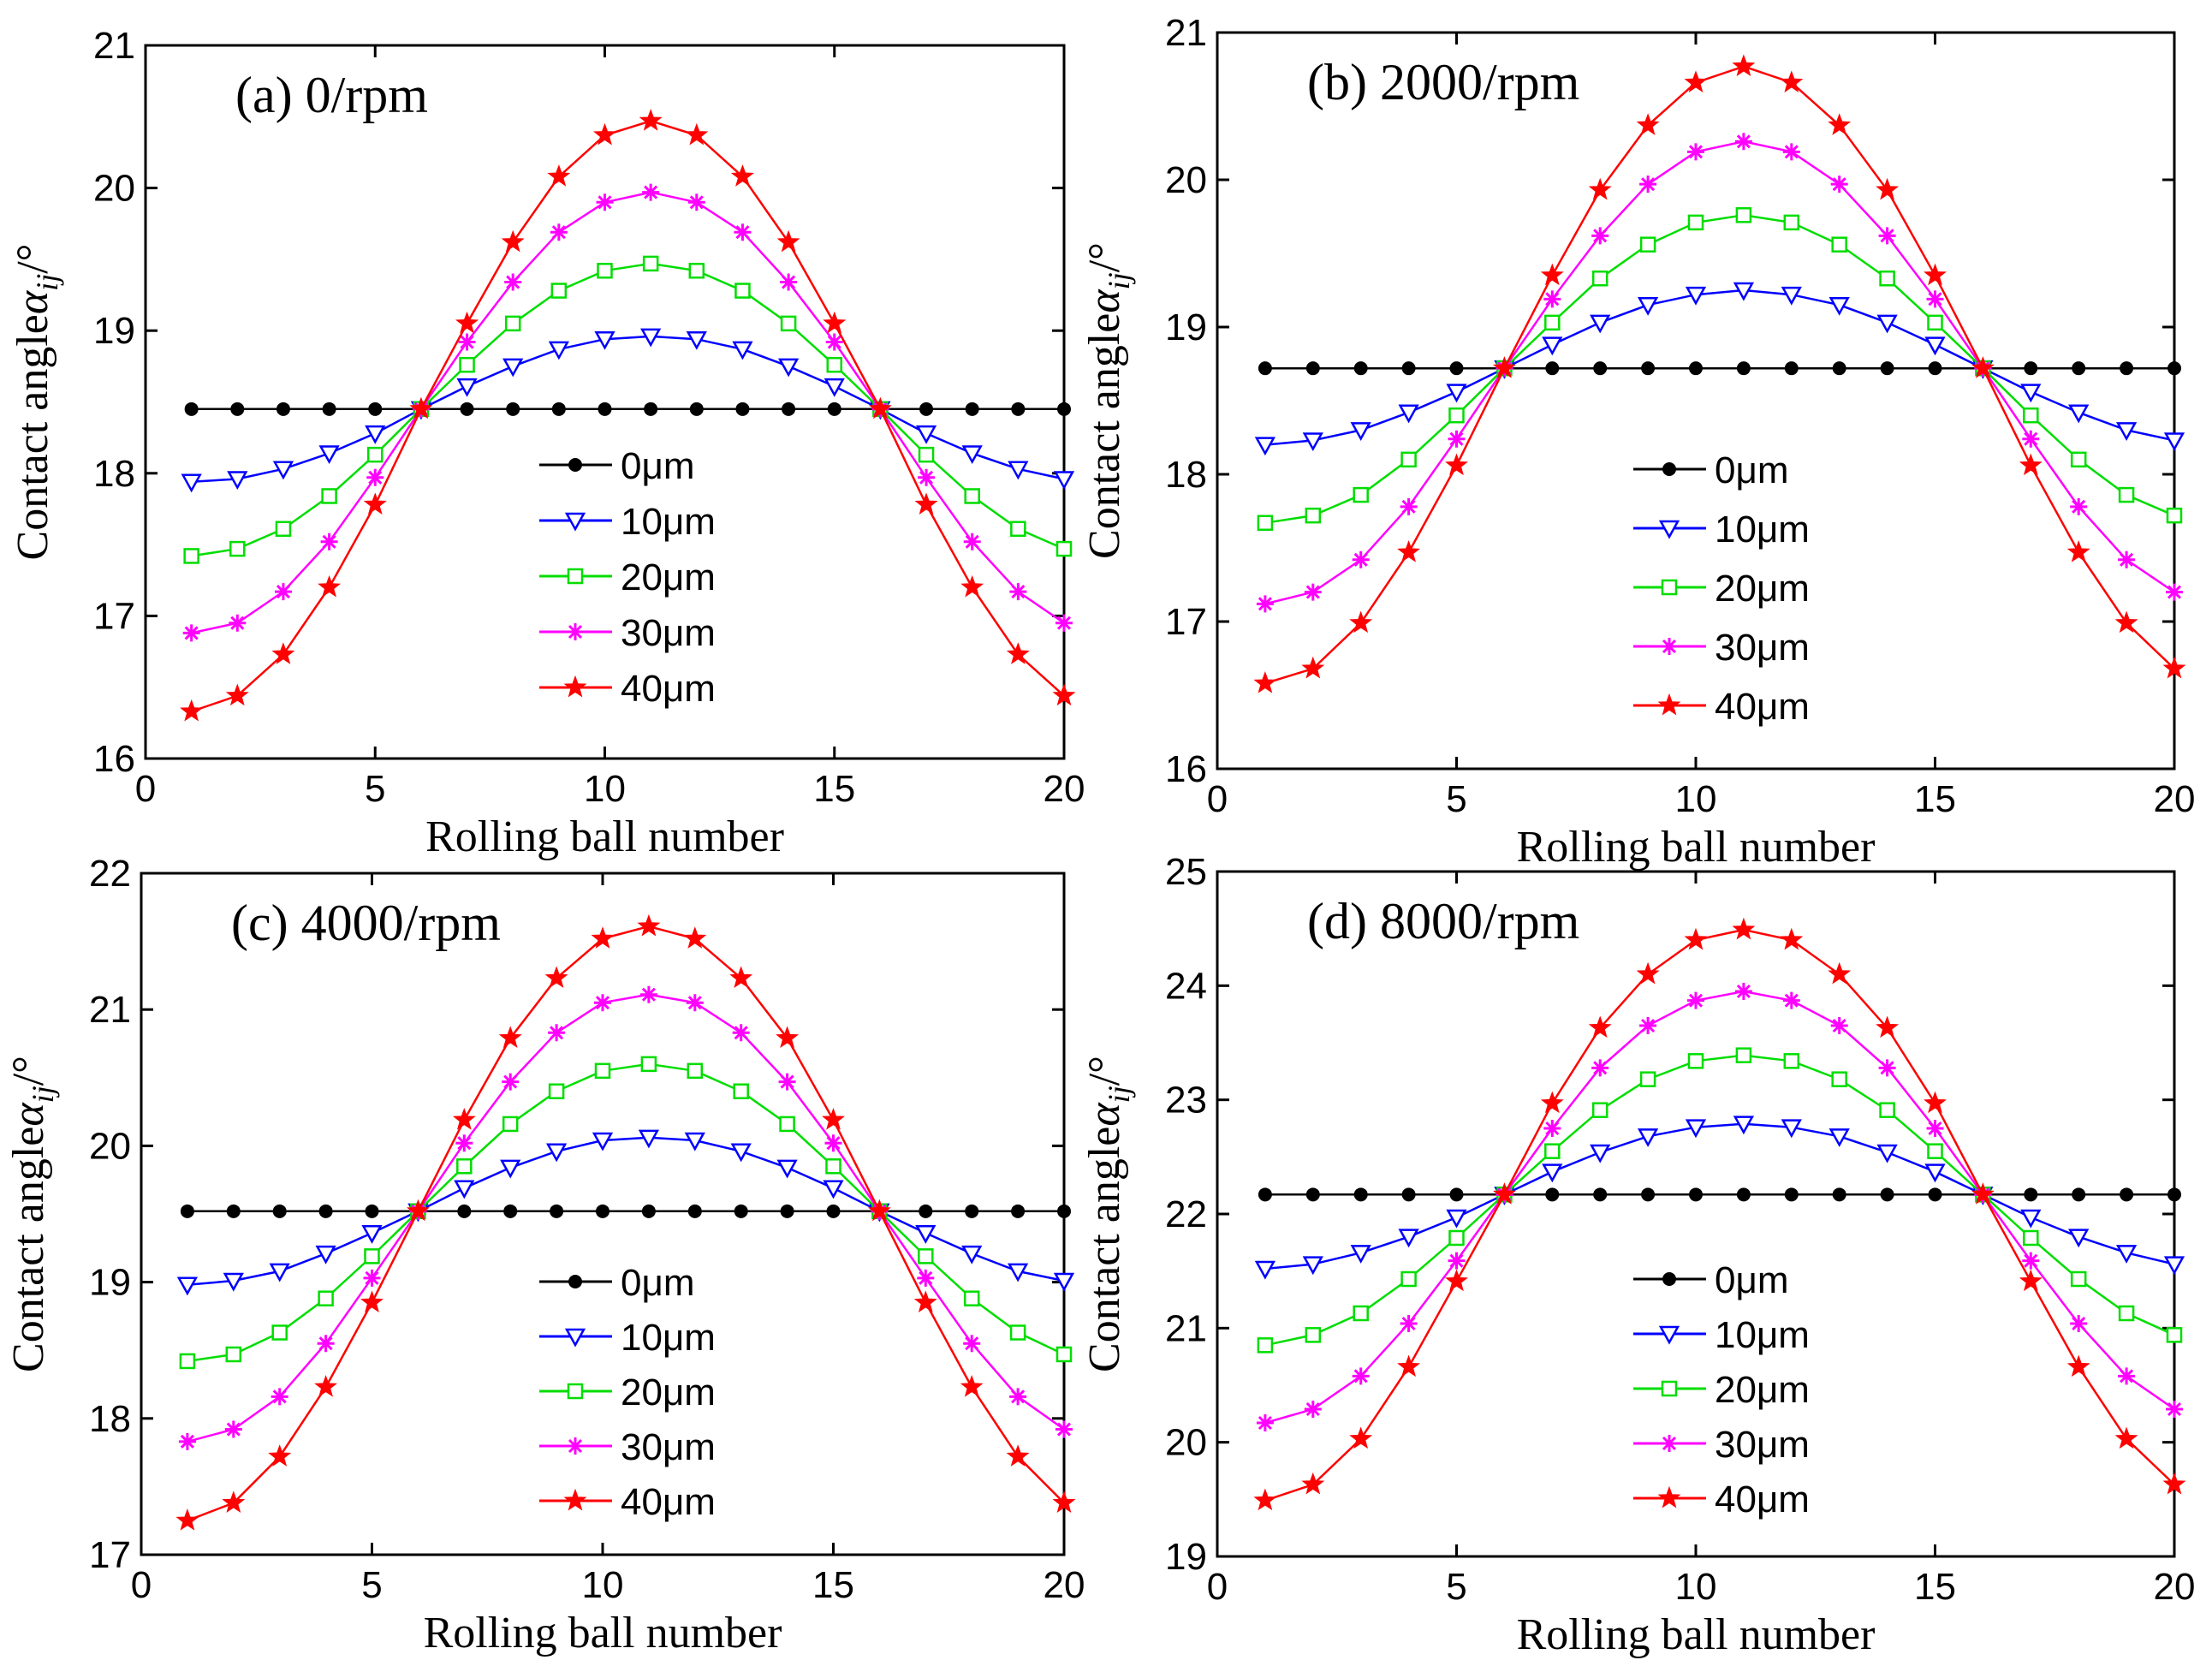 The width and height of the screenshot is (2212, 1678). Describe the element at coordinates (1722, 588) in the screenshot. I see `legend: 0μm 10μm 20μm 30μm 40μm` at that location.